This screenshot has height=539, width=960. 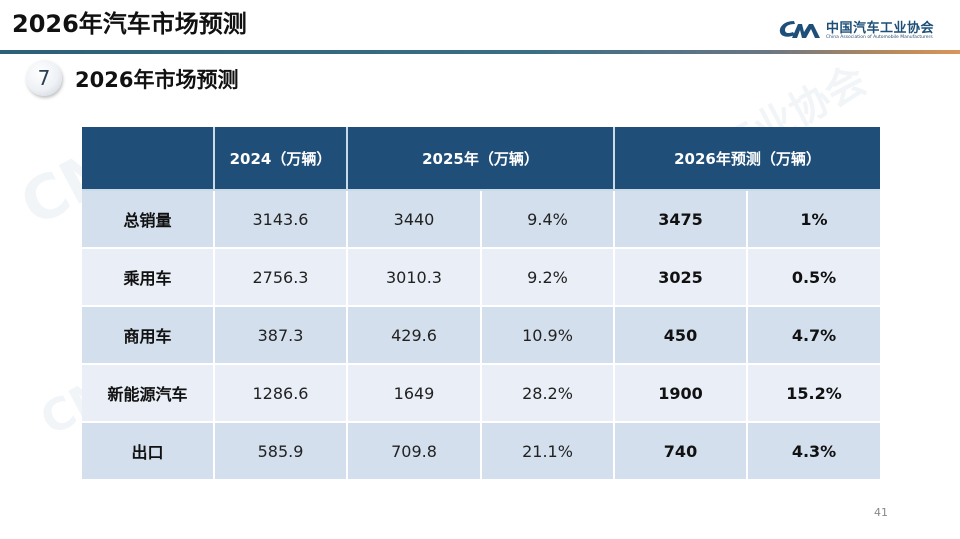 I want to click on row-label: 乘用车, so click(x=148, y=277).